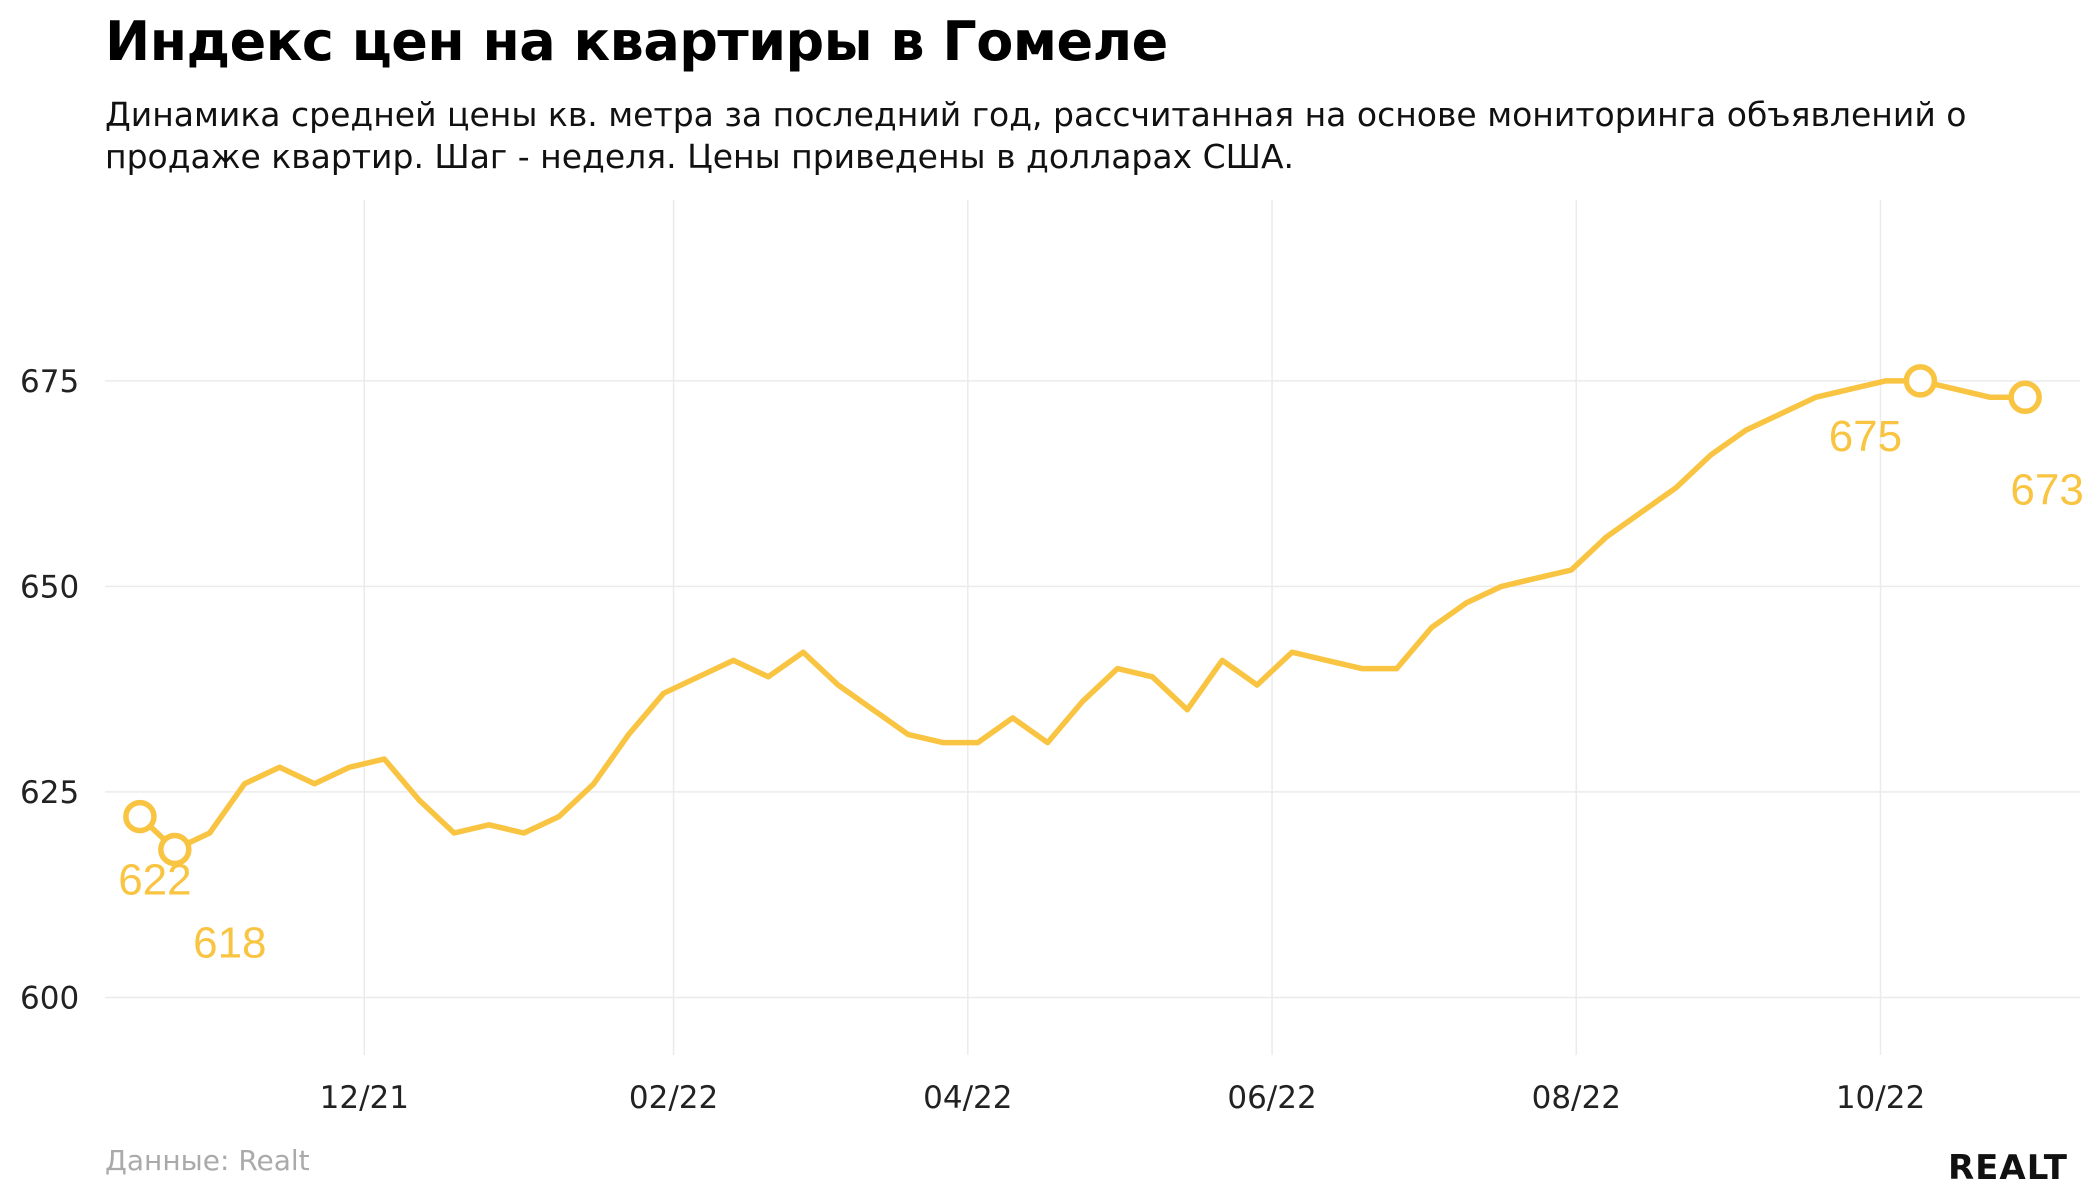 Image resolution: width=2100 pixels, height=1200 pixels. What do you see at coordinates (49, 998) in the screenshot?
I see `y-tick-label: 600` at bounding box center [49, 998].